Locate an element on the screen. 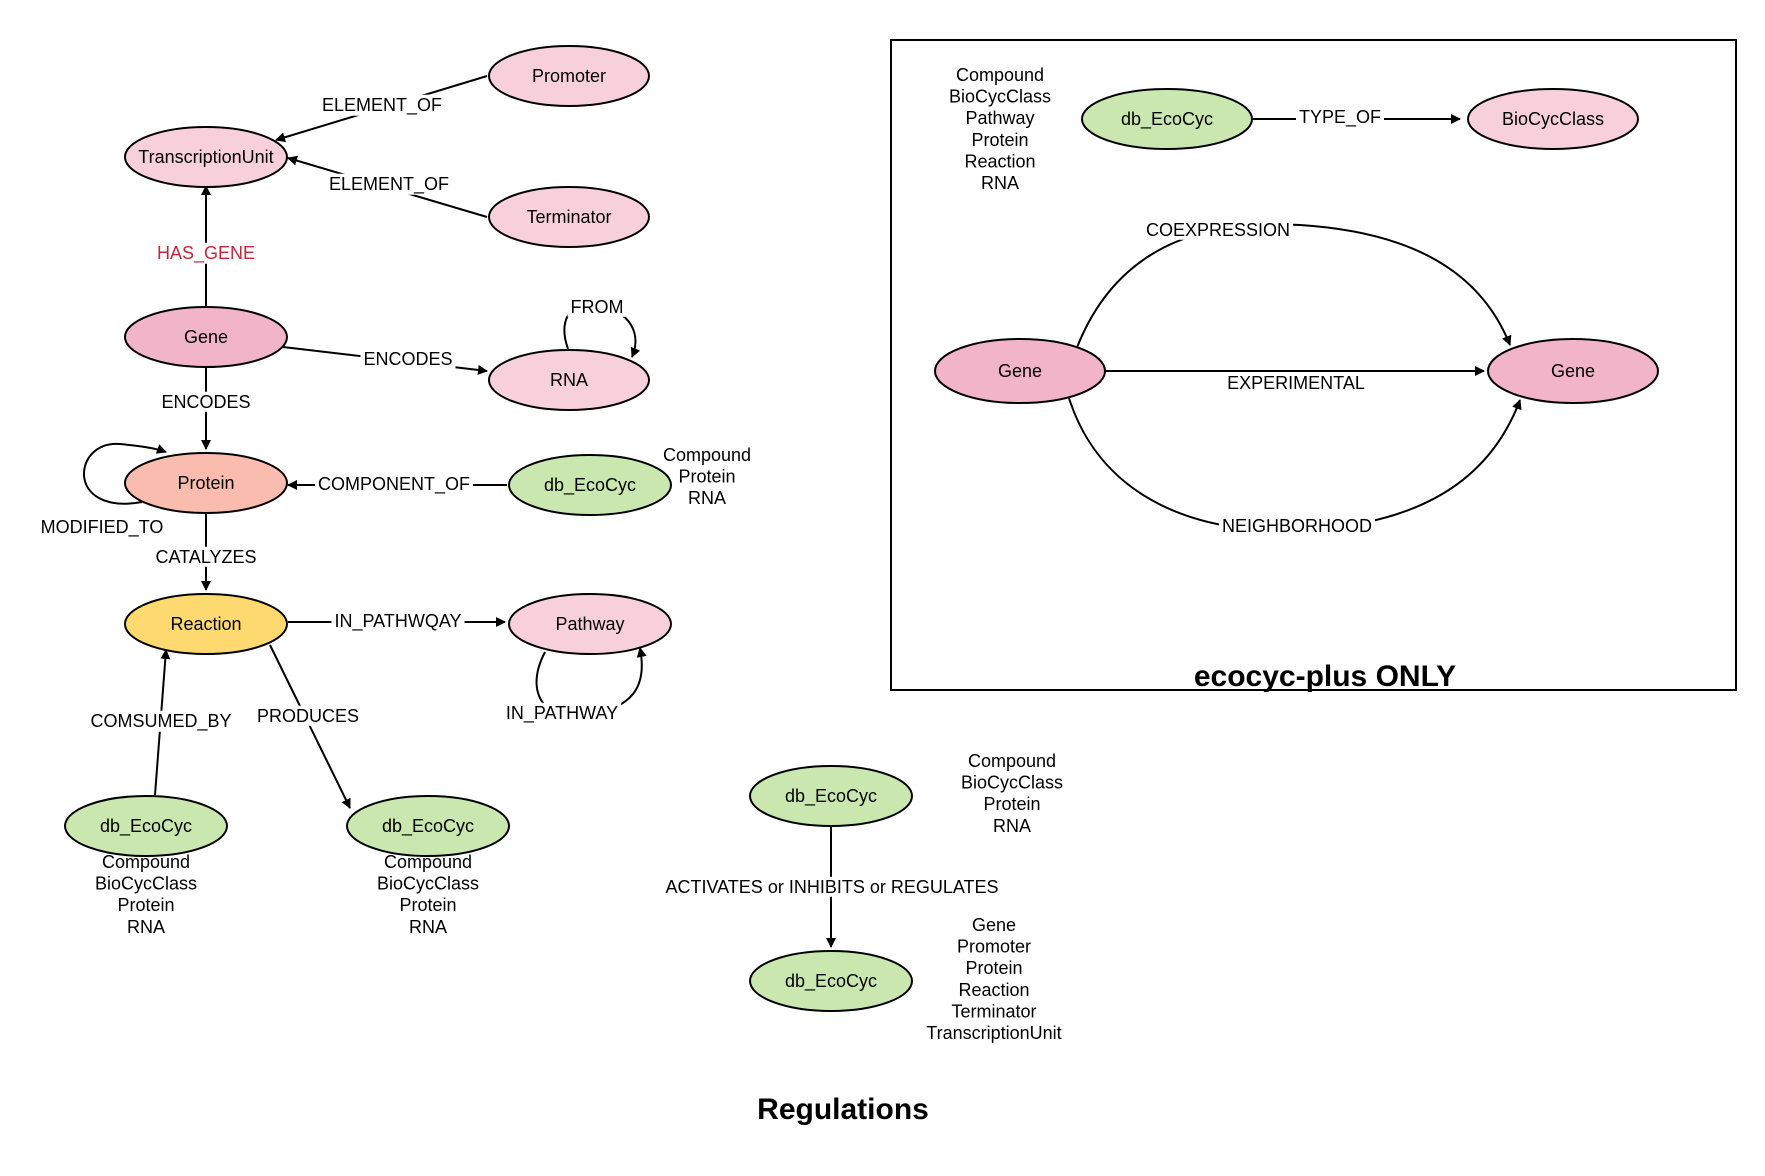 This screenshot has width=1765, height=1176. edge-label-text: COMPONENT_OF is located at coordinates (394, 484).